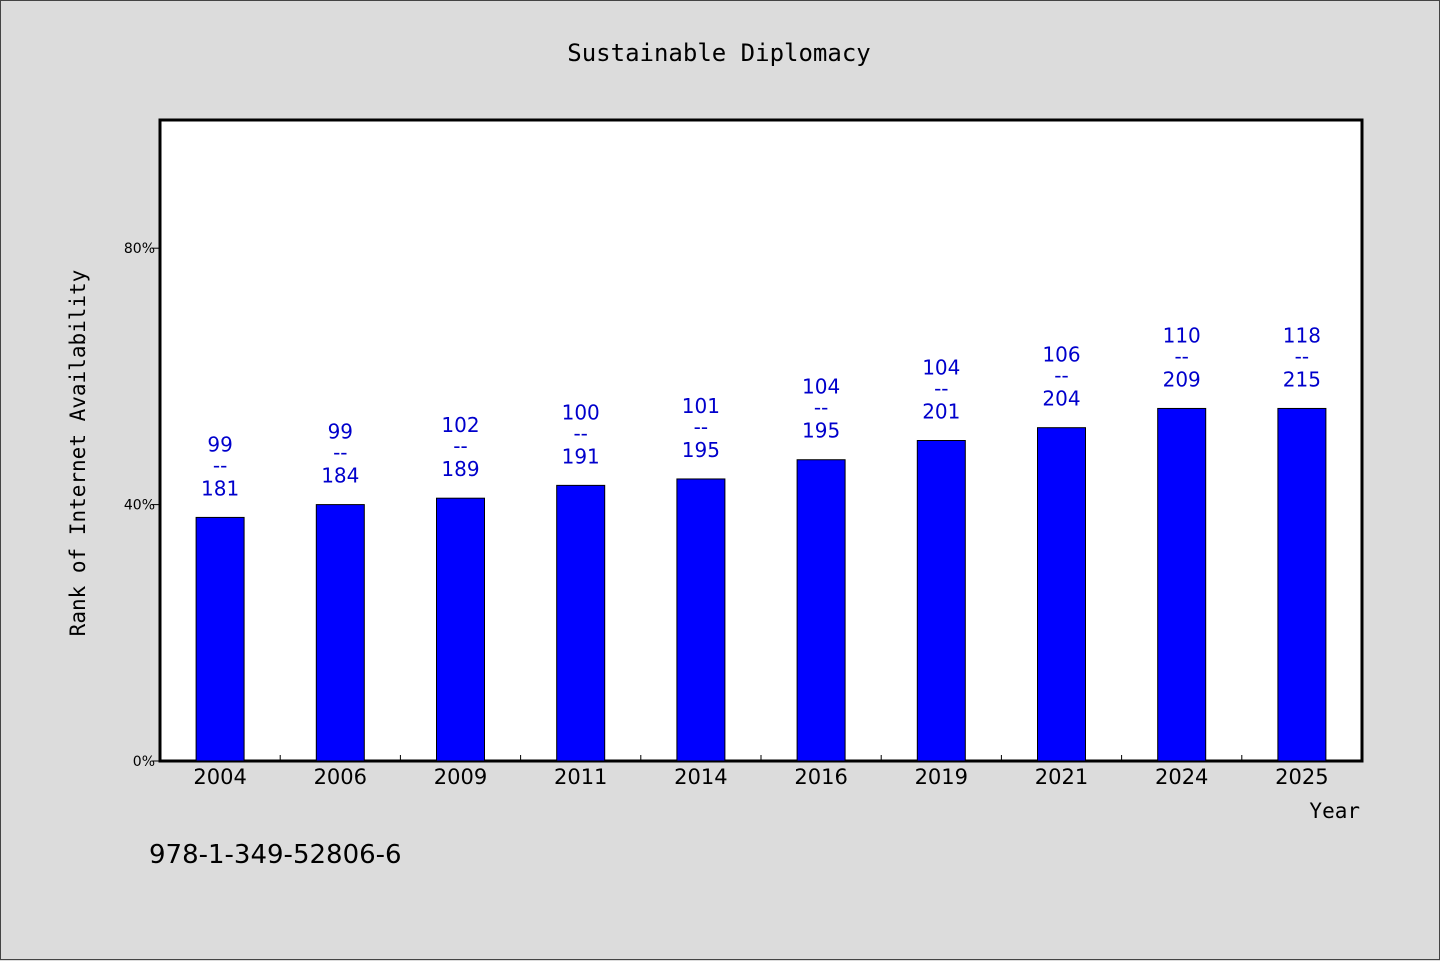  I want to click on isbn-footnote: 978-1-349-52806-6, so click(275, 855).